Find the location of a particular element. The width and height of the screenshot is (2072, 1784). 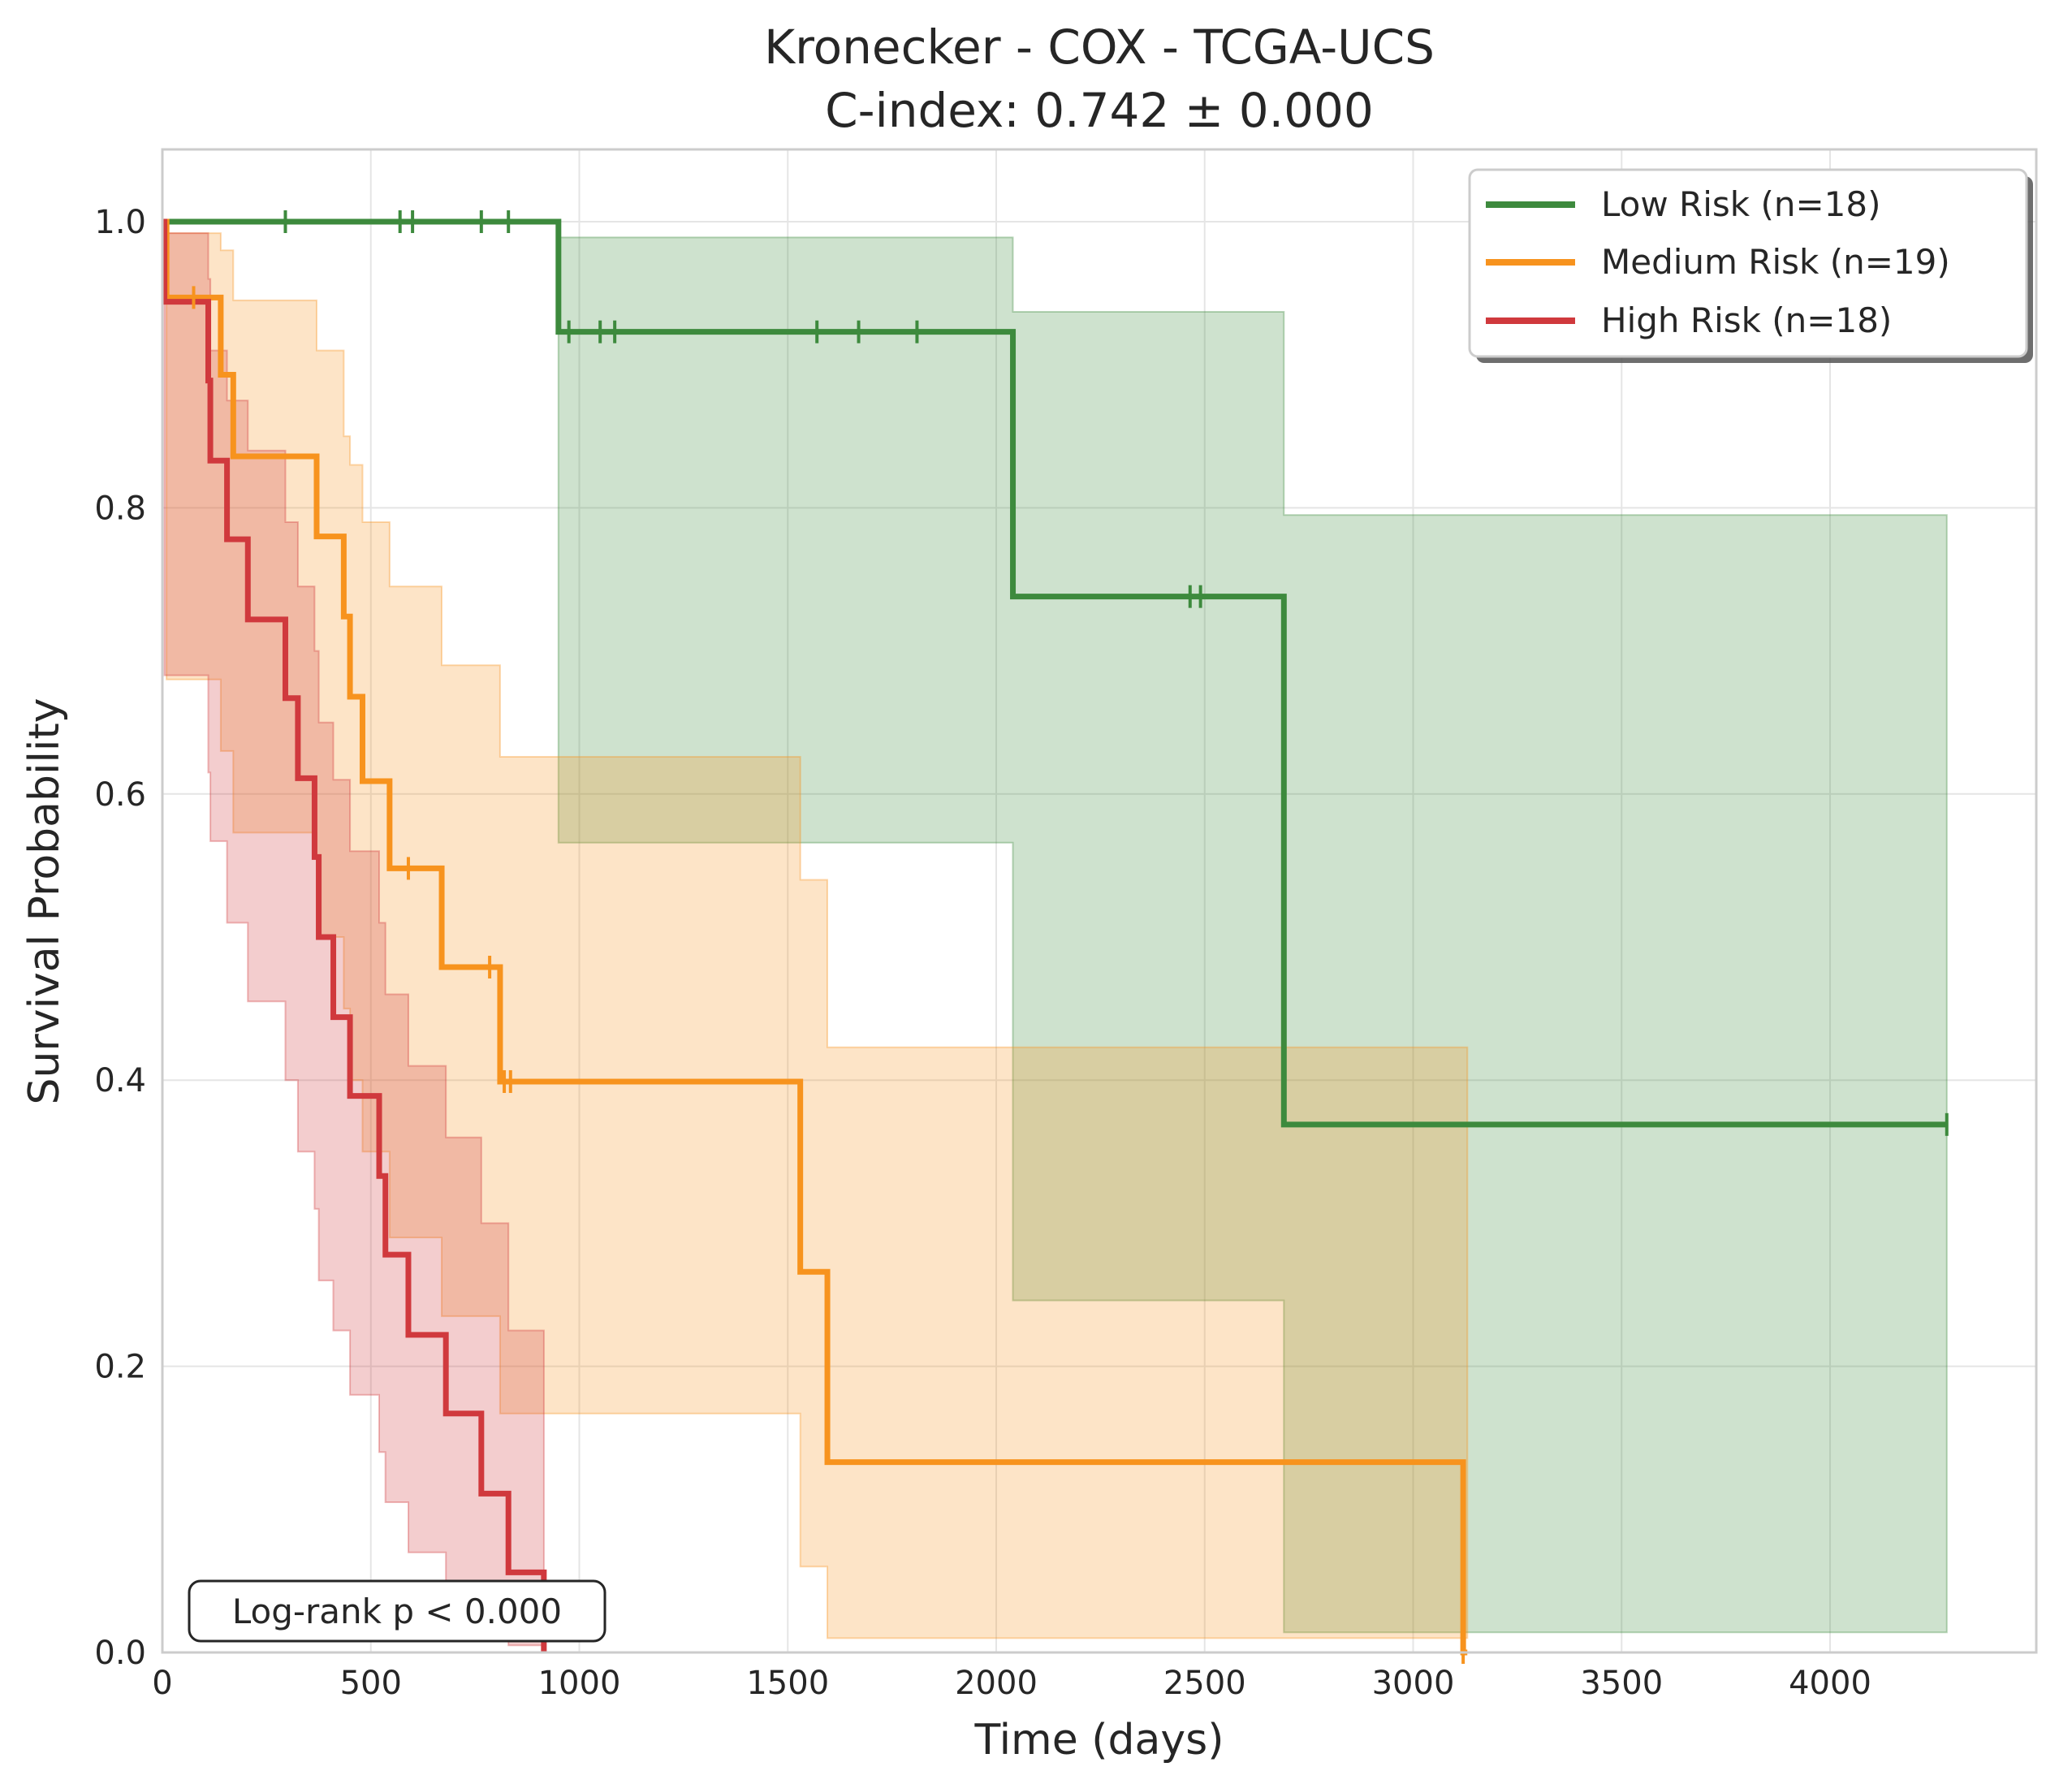

x-tick-label: 0 is located at coordinates (162, 1683).